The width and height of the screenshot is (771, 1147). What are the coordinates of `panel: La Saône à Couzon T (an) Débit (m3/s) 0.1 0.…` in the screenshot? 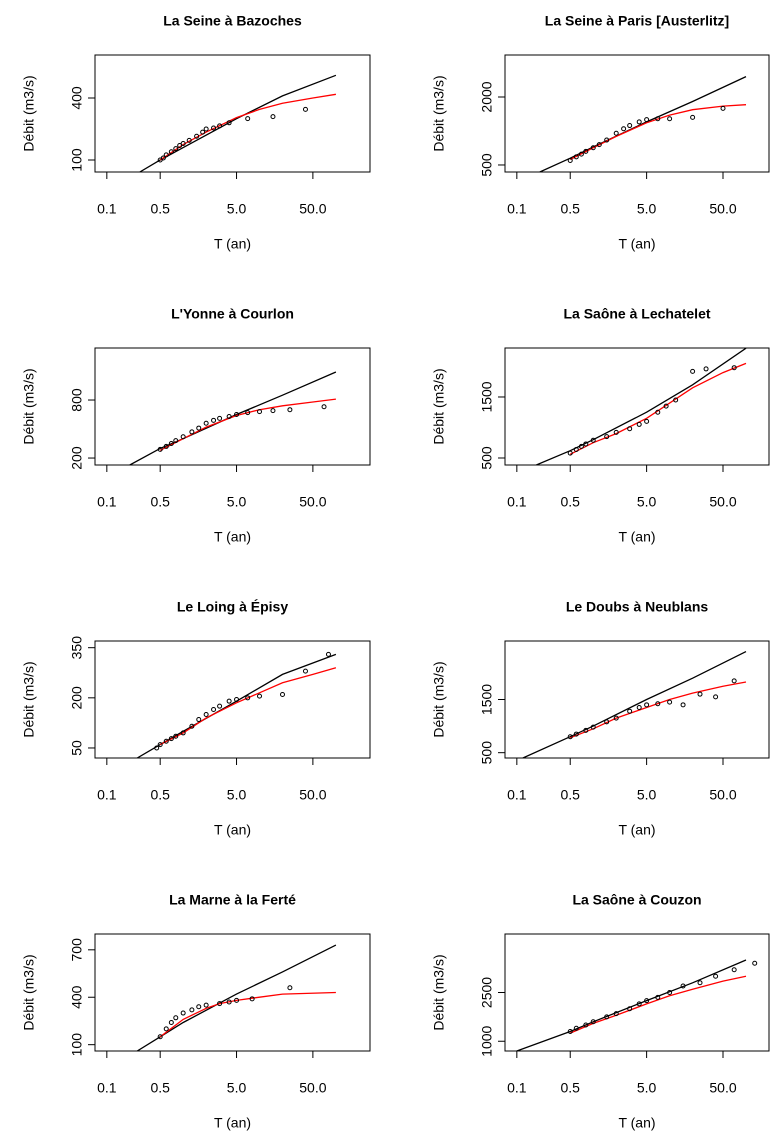 It's located at (600, 1011).